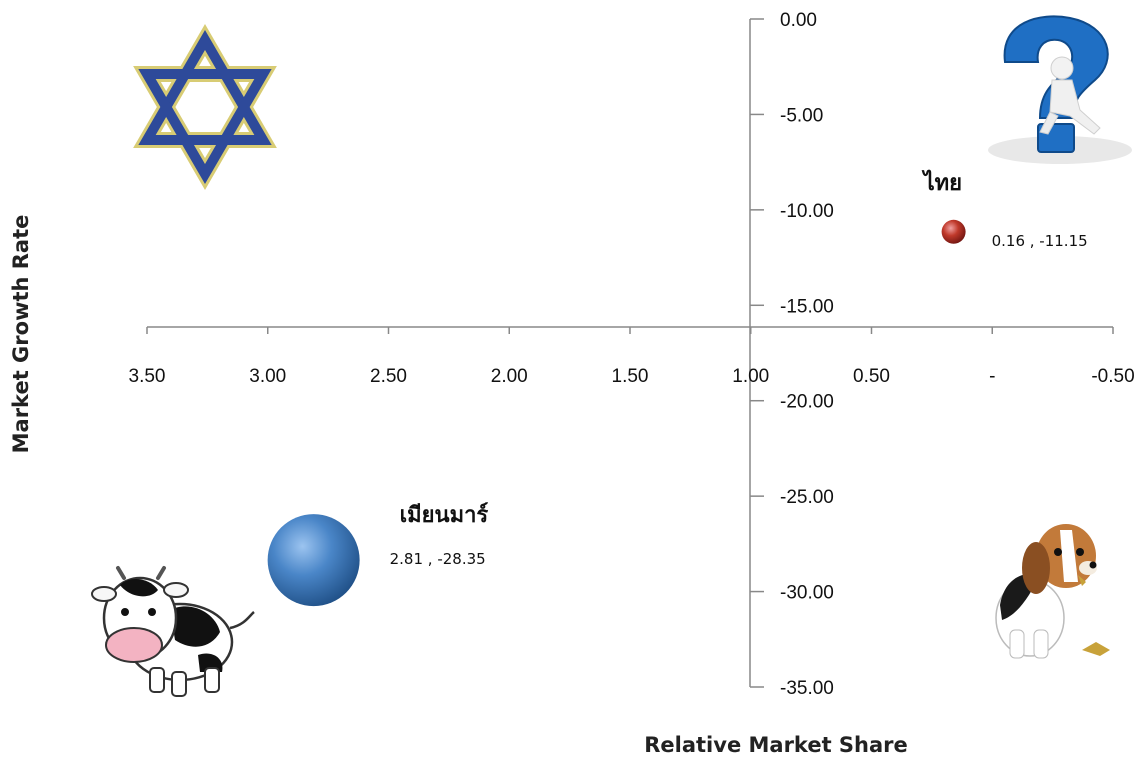  I want to click on x-tick-label: -0.50, so click(1112, 376).